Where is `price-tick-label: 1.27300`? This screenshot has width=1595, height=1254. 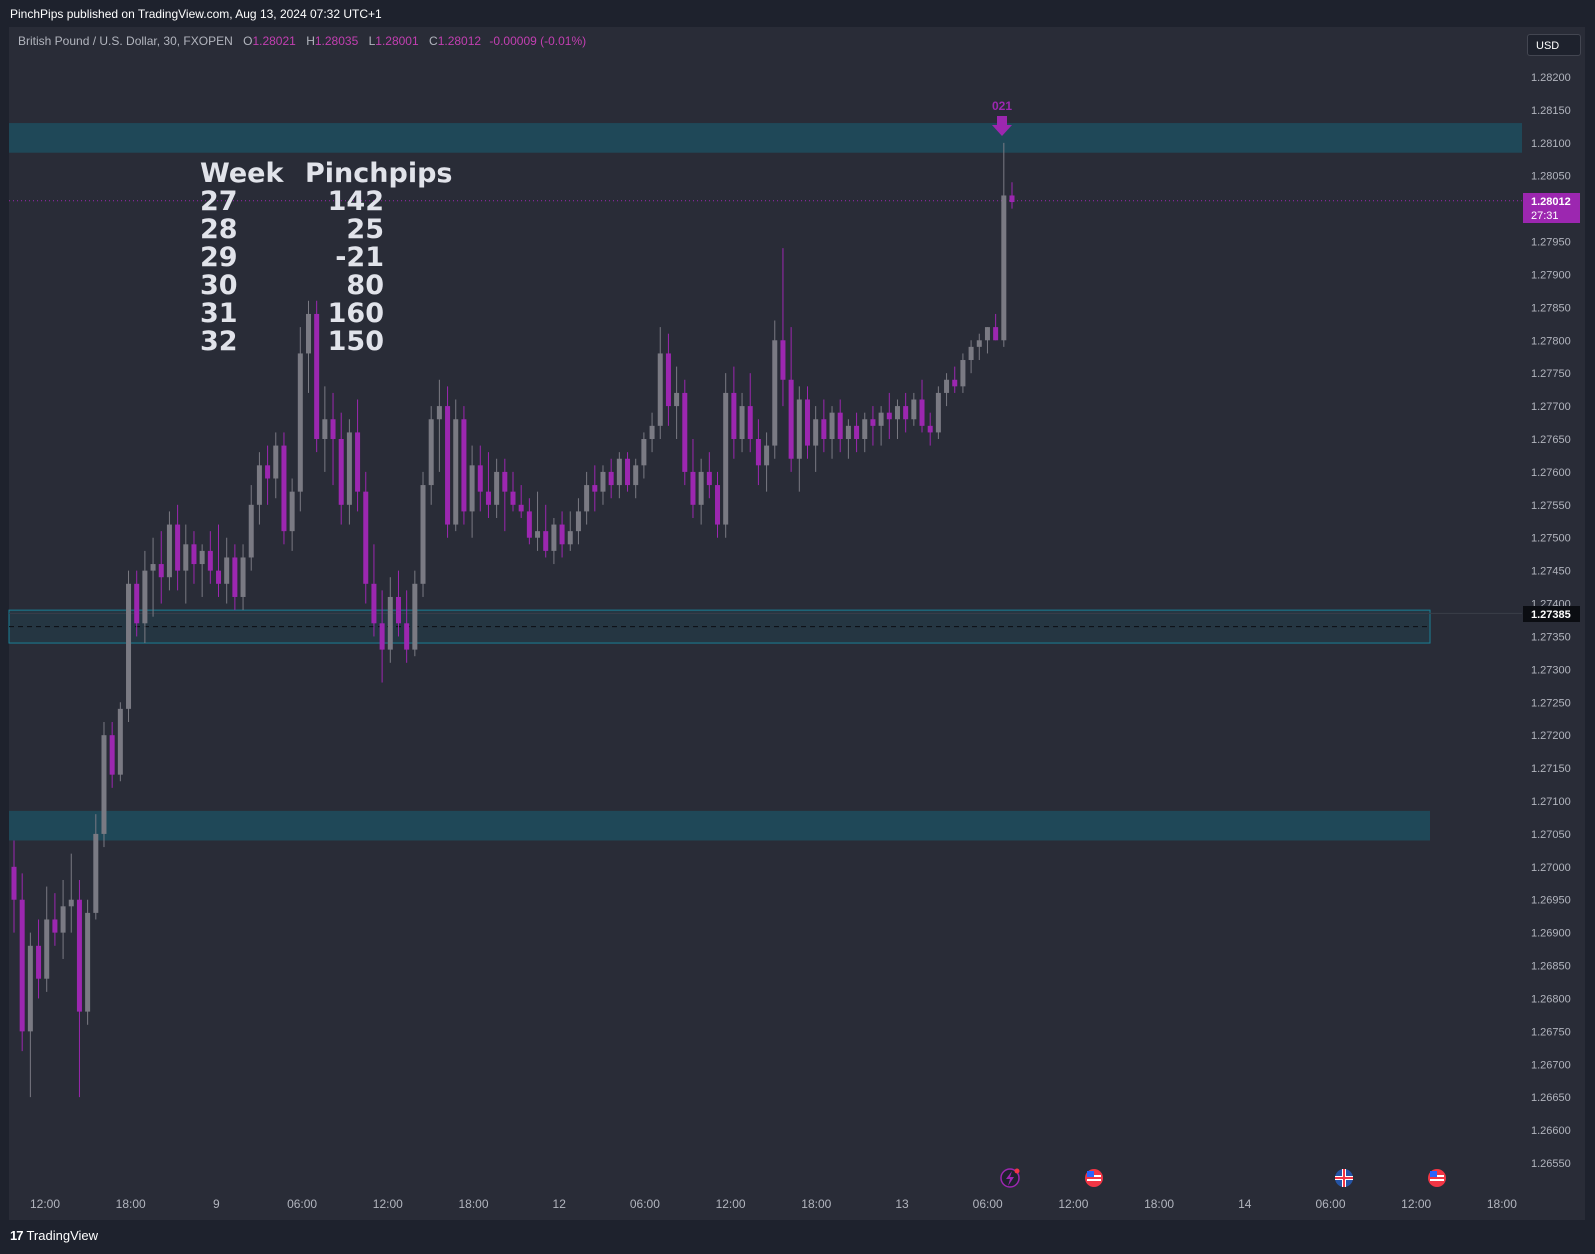
price-tick-label: 1.27300 is located at coordinates (1551, 670).